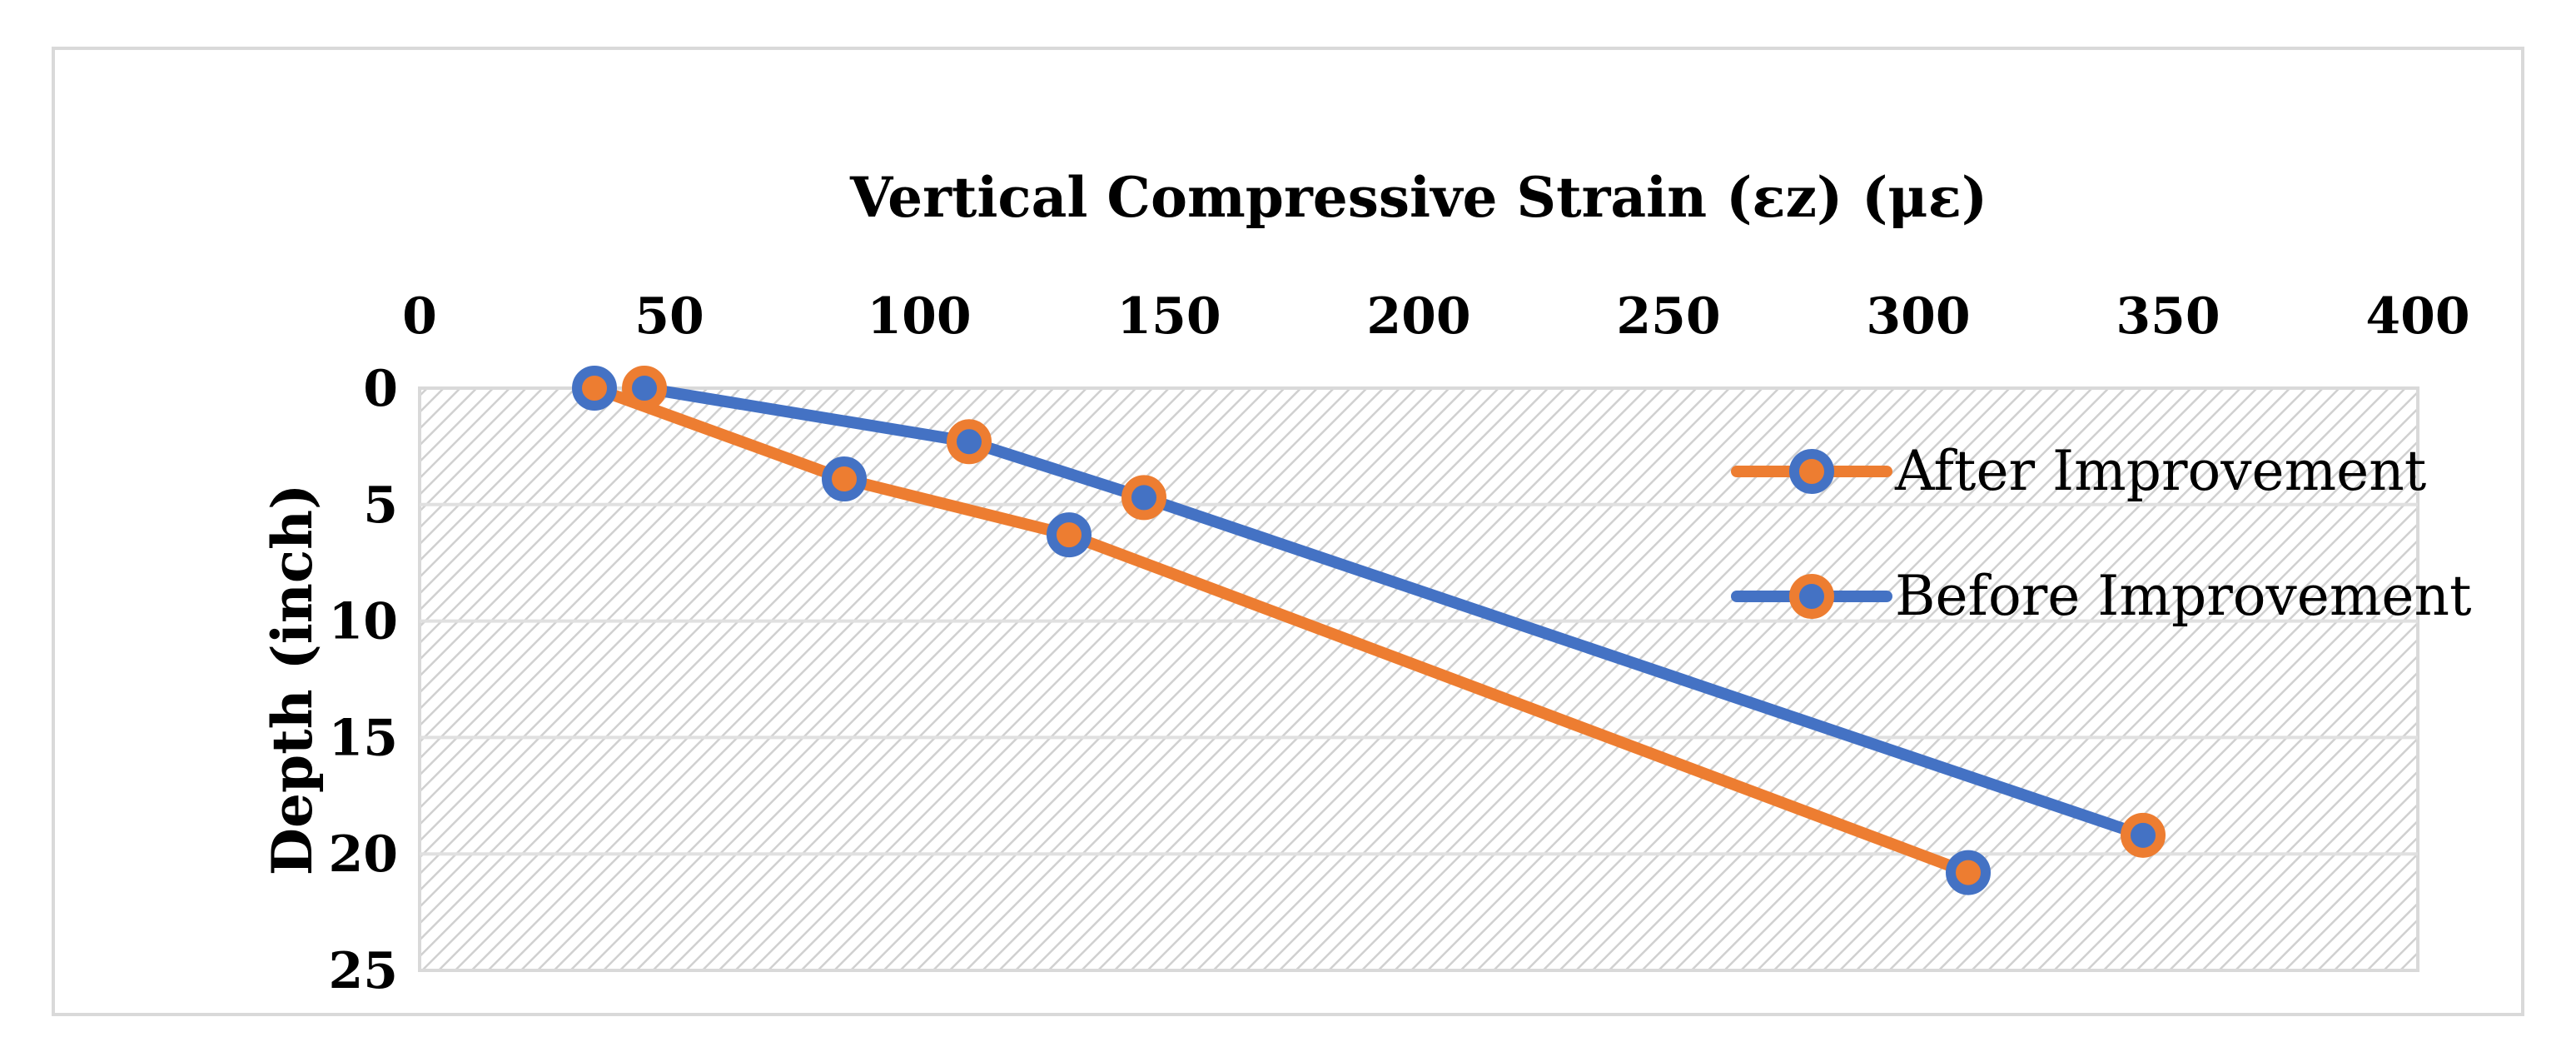 The height and width of the screenshot is (1062, 2576). Describe the element at coordinates (419, 316) in the screenshot. I see `x-tick-label-0: 0` at that location.